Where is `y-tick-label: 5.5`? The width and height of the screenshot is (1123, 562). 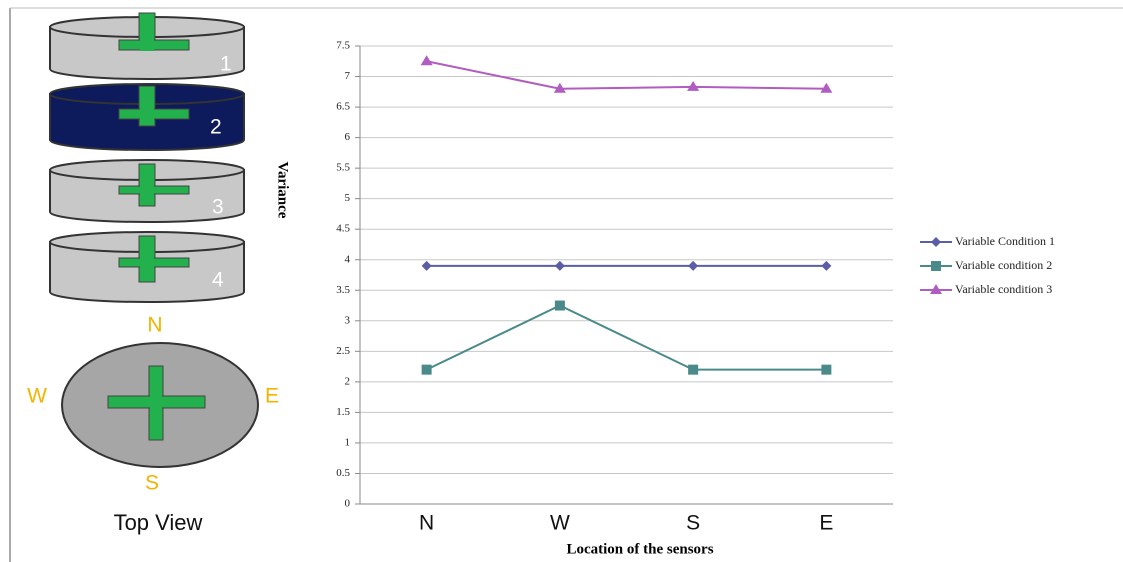
y-tick-label: 5.5 is located at coordinates (343, 168).